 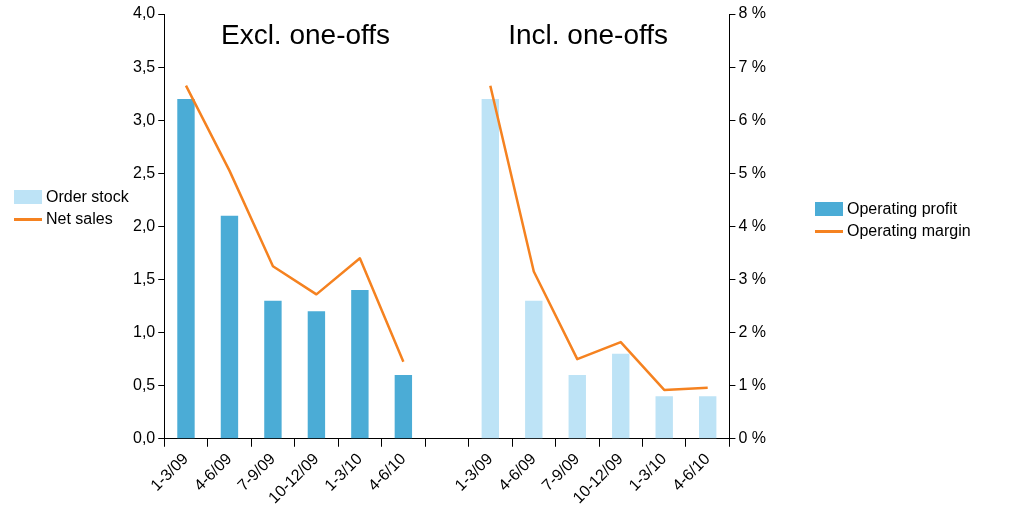 What do you see at coordinates (144, 66) in the screenshot?
I see `y-tick-label: 3,5` at bounding box center [144, 66].